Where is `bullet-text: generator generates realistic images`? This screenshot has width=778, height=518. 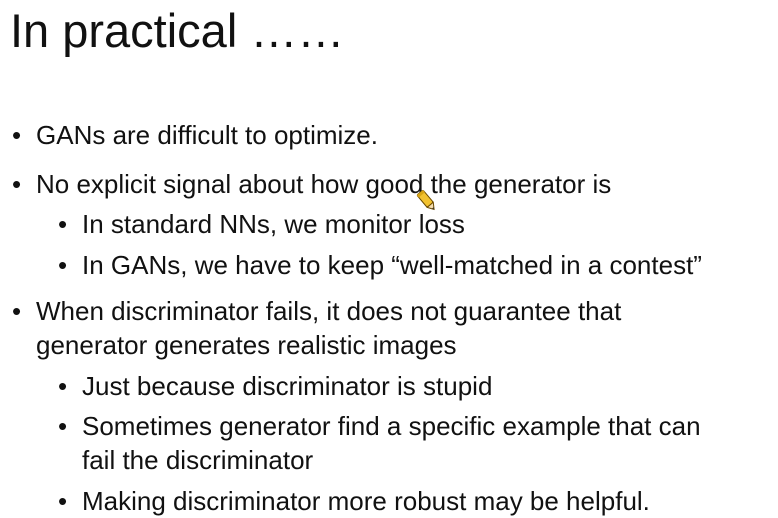 bullet-text: generator generates realistic images is located at coordinates (246, 345).